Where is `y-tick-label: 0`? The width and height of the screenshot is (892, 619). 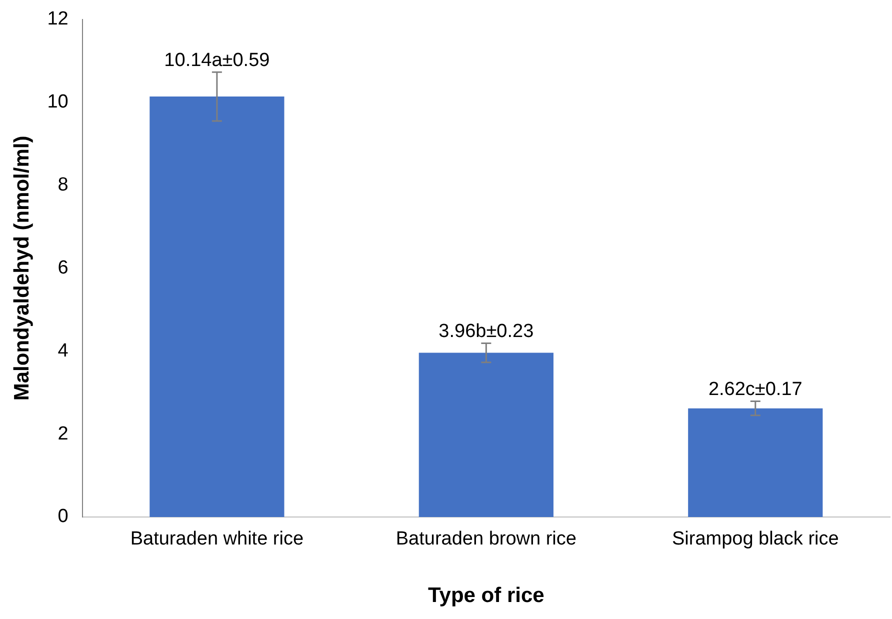
y-tick-label: 0 is located at coordinates (63, 517).